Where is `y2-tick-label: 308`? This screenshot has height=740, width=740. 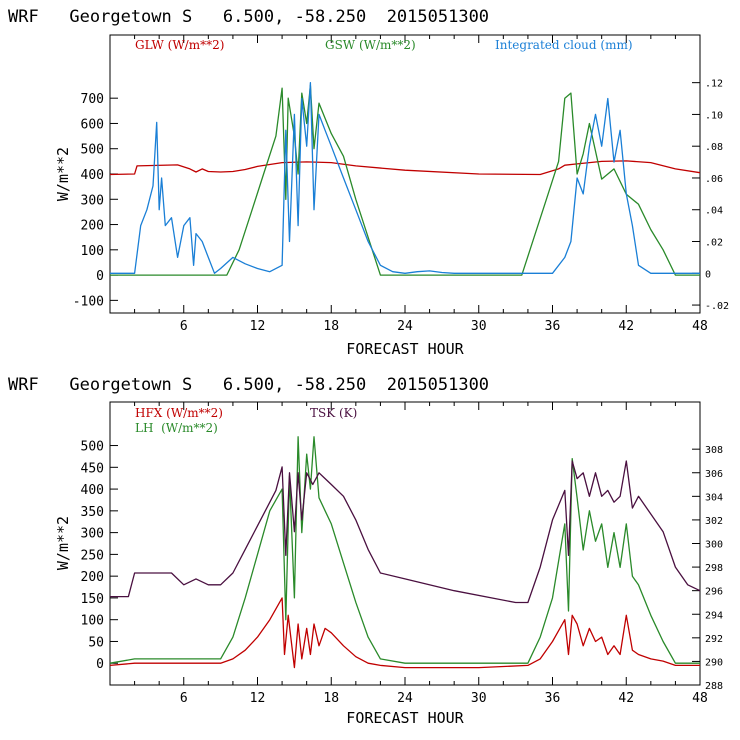
y2-tick-label: 308 is located at coordinates (714, 450).